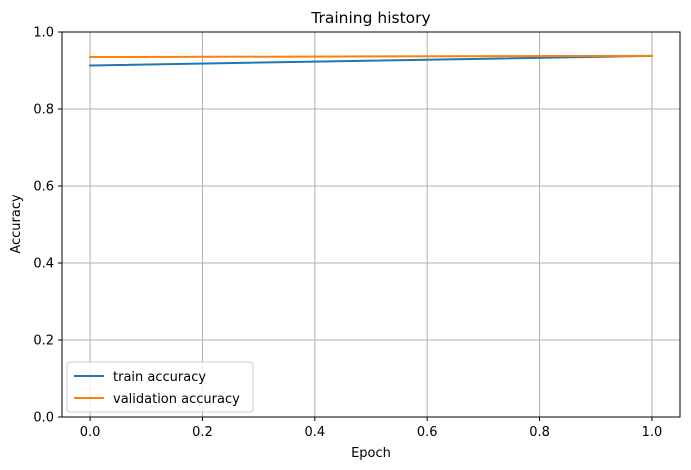 This screenshot has width=691, height=470. Describe the element at coordinates (370, 18) in the screenshot. I see `chart-title: Training history` at that location.